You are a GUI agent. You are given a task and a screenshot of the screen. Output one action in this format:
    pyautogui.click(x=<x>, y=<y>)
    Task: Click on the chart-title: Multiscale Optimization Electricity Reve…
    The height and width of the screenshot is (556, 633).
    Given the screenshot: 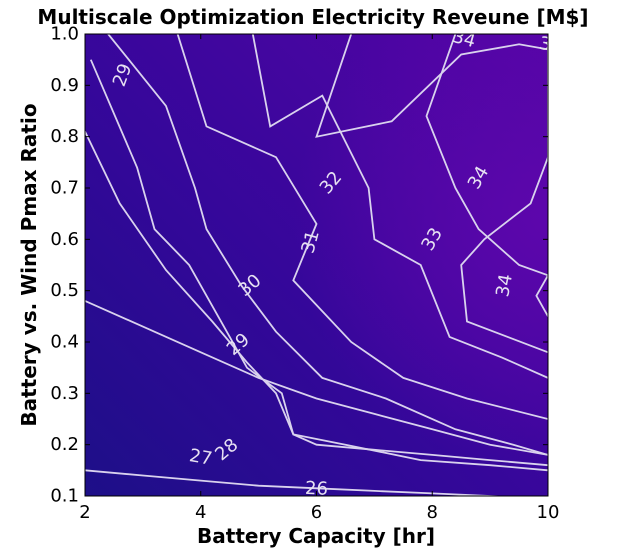 What is the action you would take?
    pyautogui.click(x=312, y=17)
    